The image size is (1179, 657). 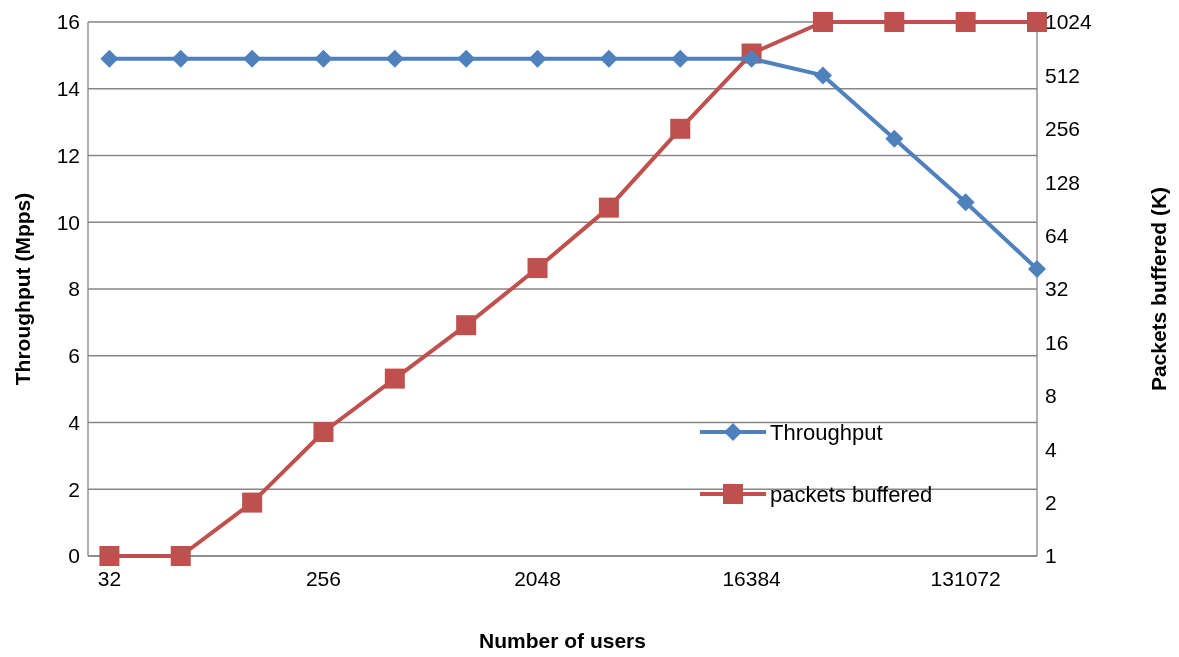 What do you see at coordinates (22, 289) in the screenshot?
I see `y-axis-title: Throughput (Mpps)` at bounding box center [22, 289].